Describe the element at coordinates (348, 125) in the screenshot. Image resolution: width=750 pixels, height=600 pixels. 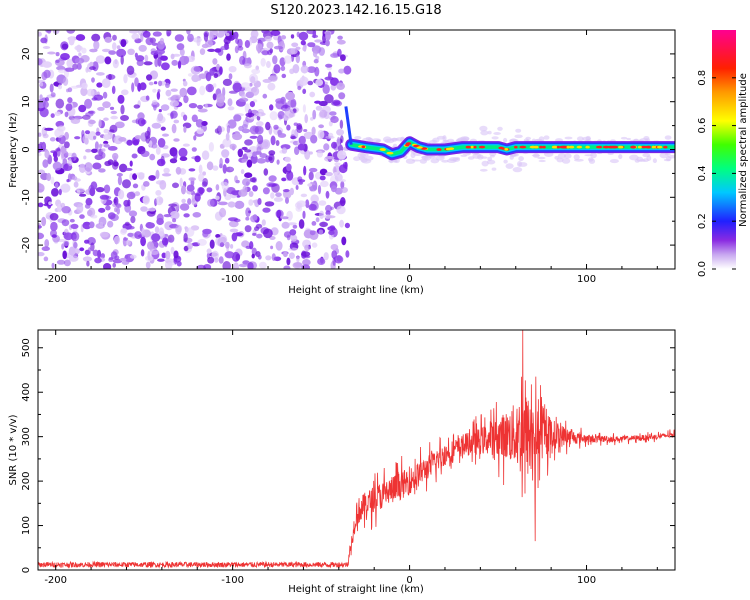
I see `ridge-onset` at that location.